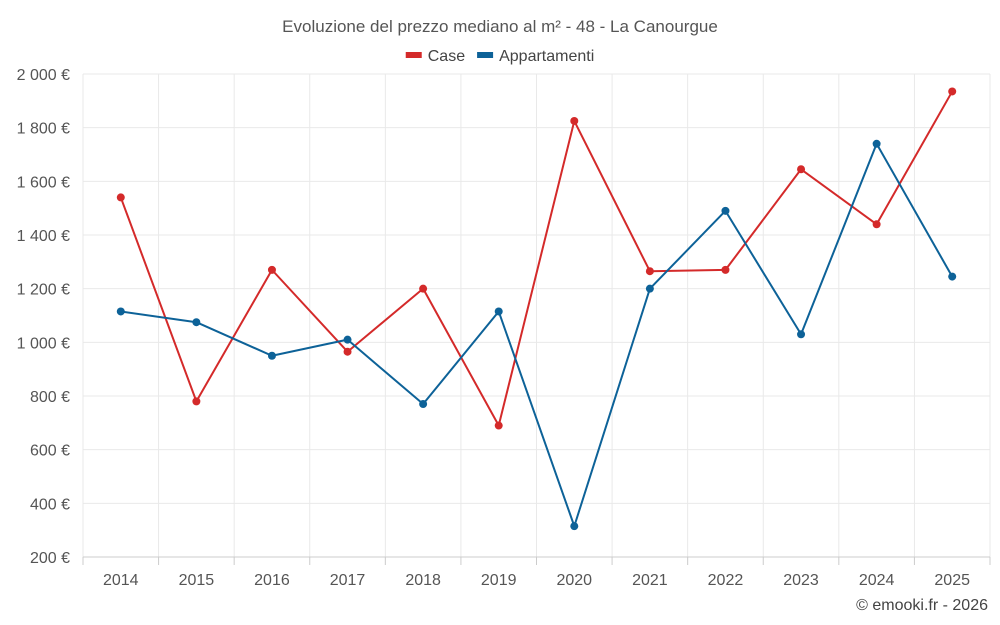 This screenshot has height=625, width=1000. Describe the element at coordinates (952, 580) in the screenshot. I see `x-tick-label: 2025` at that location.